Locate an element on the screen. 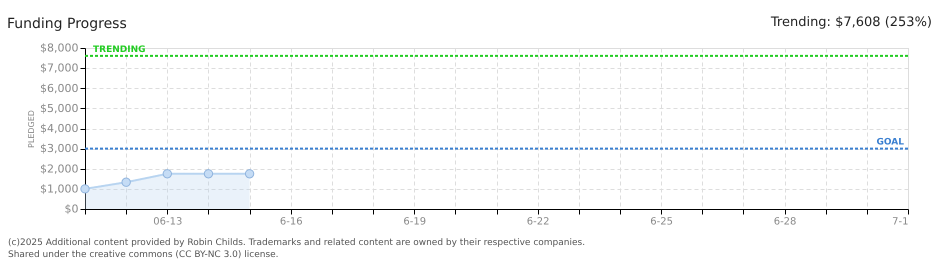 This screenshot has height=270, width=940. text: Shared under the creative commons (CC BY-NC 3.0) license. is located at coordinates (143, 255).